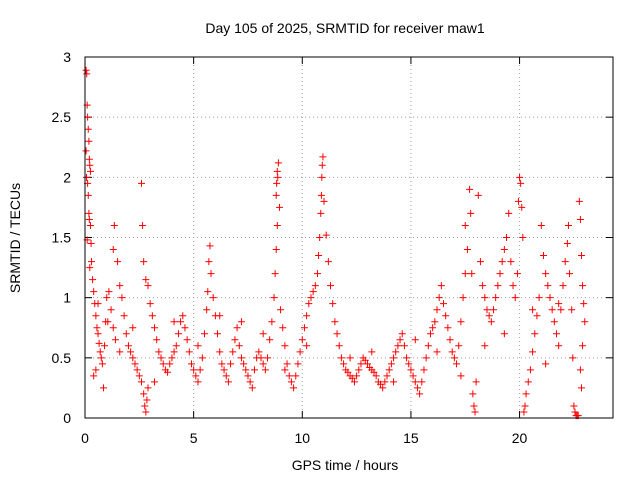 The width and height of the screenshot is (640, 480). Describe the element at coordinates (67, 57) in the screenshot. I see `y-tick-label: 3` at that location.